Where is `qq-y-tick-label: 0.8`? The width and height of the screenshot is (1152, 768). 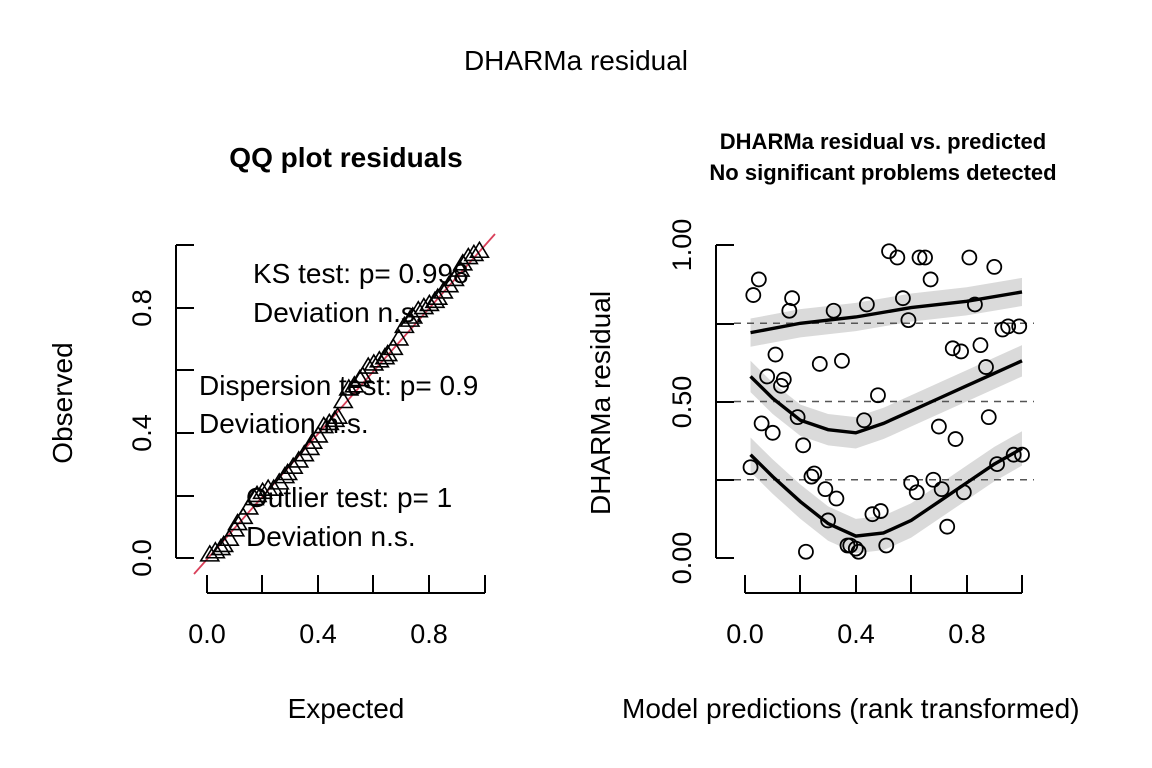
qq-y-tick-label: 0.8 is located at coordinates (142, 308).